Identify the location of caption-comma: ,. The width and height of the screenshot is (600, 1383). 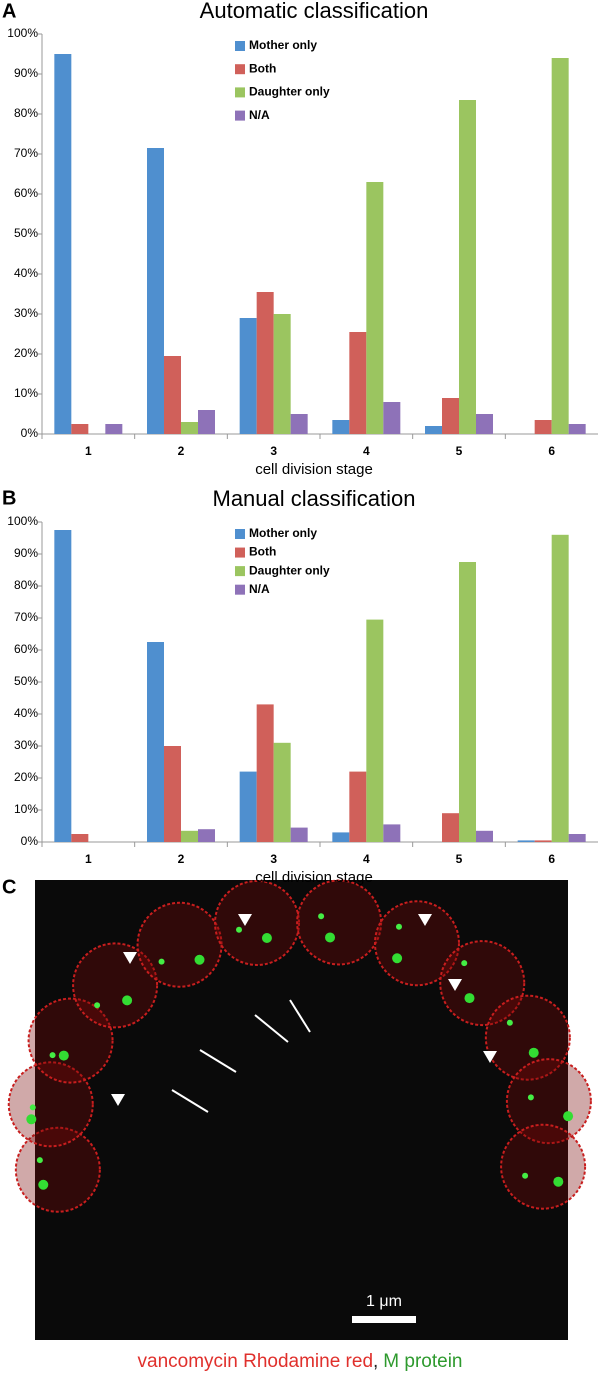
(375, 1361).